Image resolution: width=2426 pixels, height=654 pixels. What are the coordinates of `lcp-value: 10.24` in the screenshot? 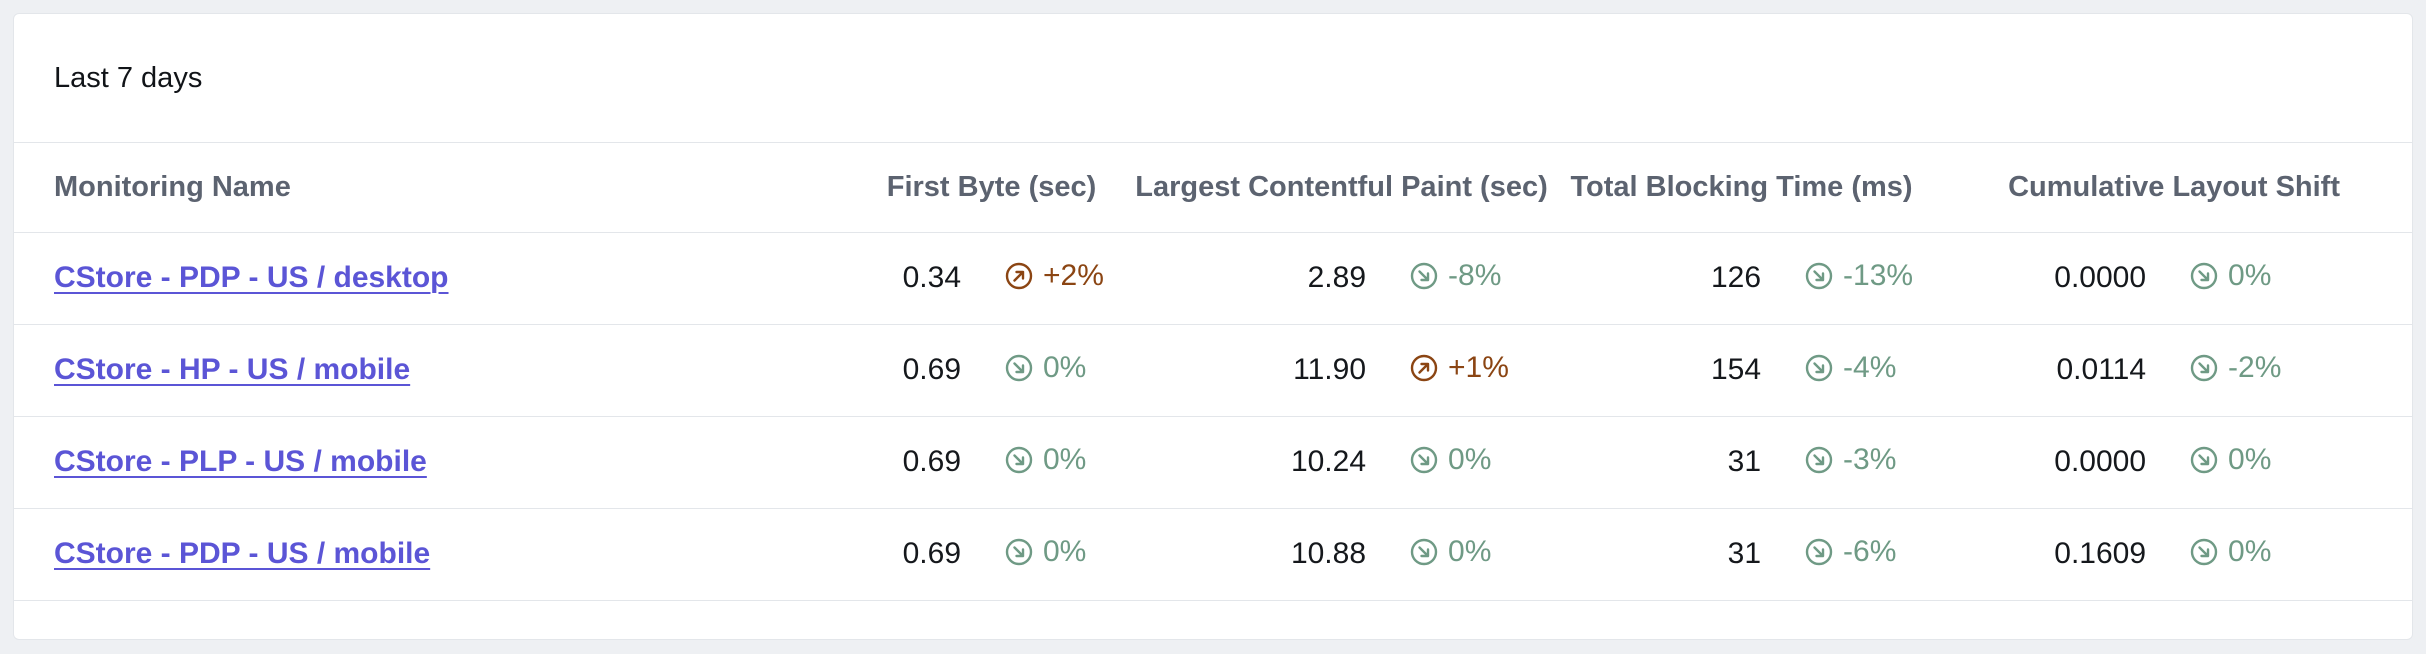 It's located at (1254, 462).